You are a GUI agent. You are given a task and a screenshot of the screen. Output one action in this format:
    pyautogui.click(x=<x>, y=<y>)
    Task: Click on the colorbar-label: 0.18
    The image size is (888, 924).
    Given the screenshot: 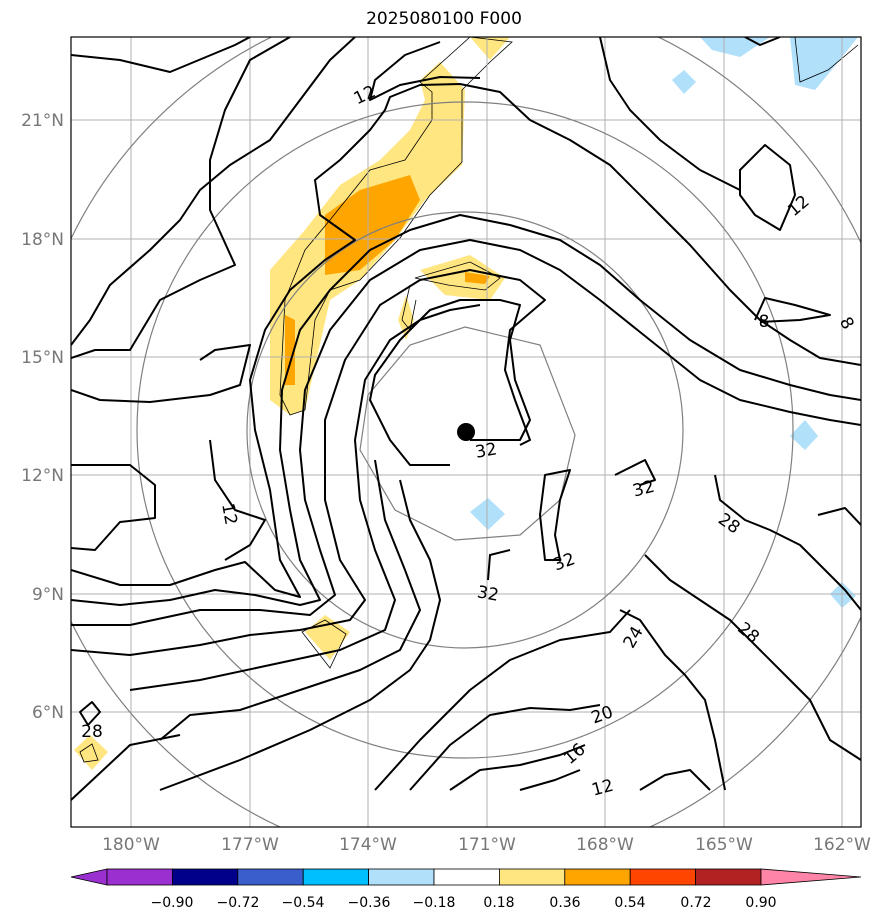 What is the action you would take?
    pyautogui.click(x=498, y=903)
    